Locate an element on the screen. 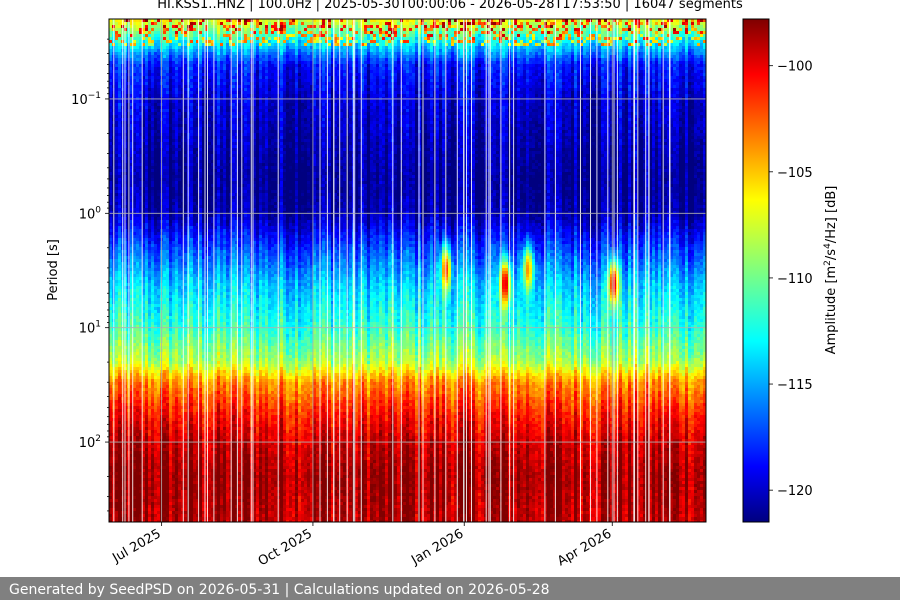 This screenshot has width=900, height=603. colorbar-tick-label: −115 is located at coordinates (795, 385).